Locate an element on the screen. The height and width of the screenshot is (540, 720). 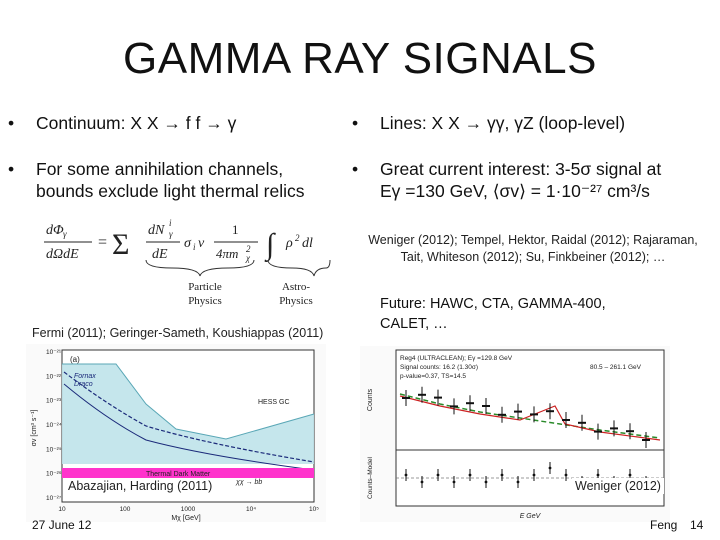
future-line1: Future: HAWC, CTA, GAMMA-400, is located at coordinates (493, 304).